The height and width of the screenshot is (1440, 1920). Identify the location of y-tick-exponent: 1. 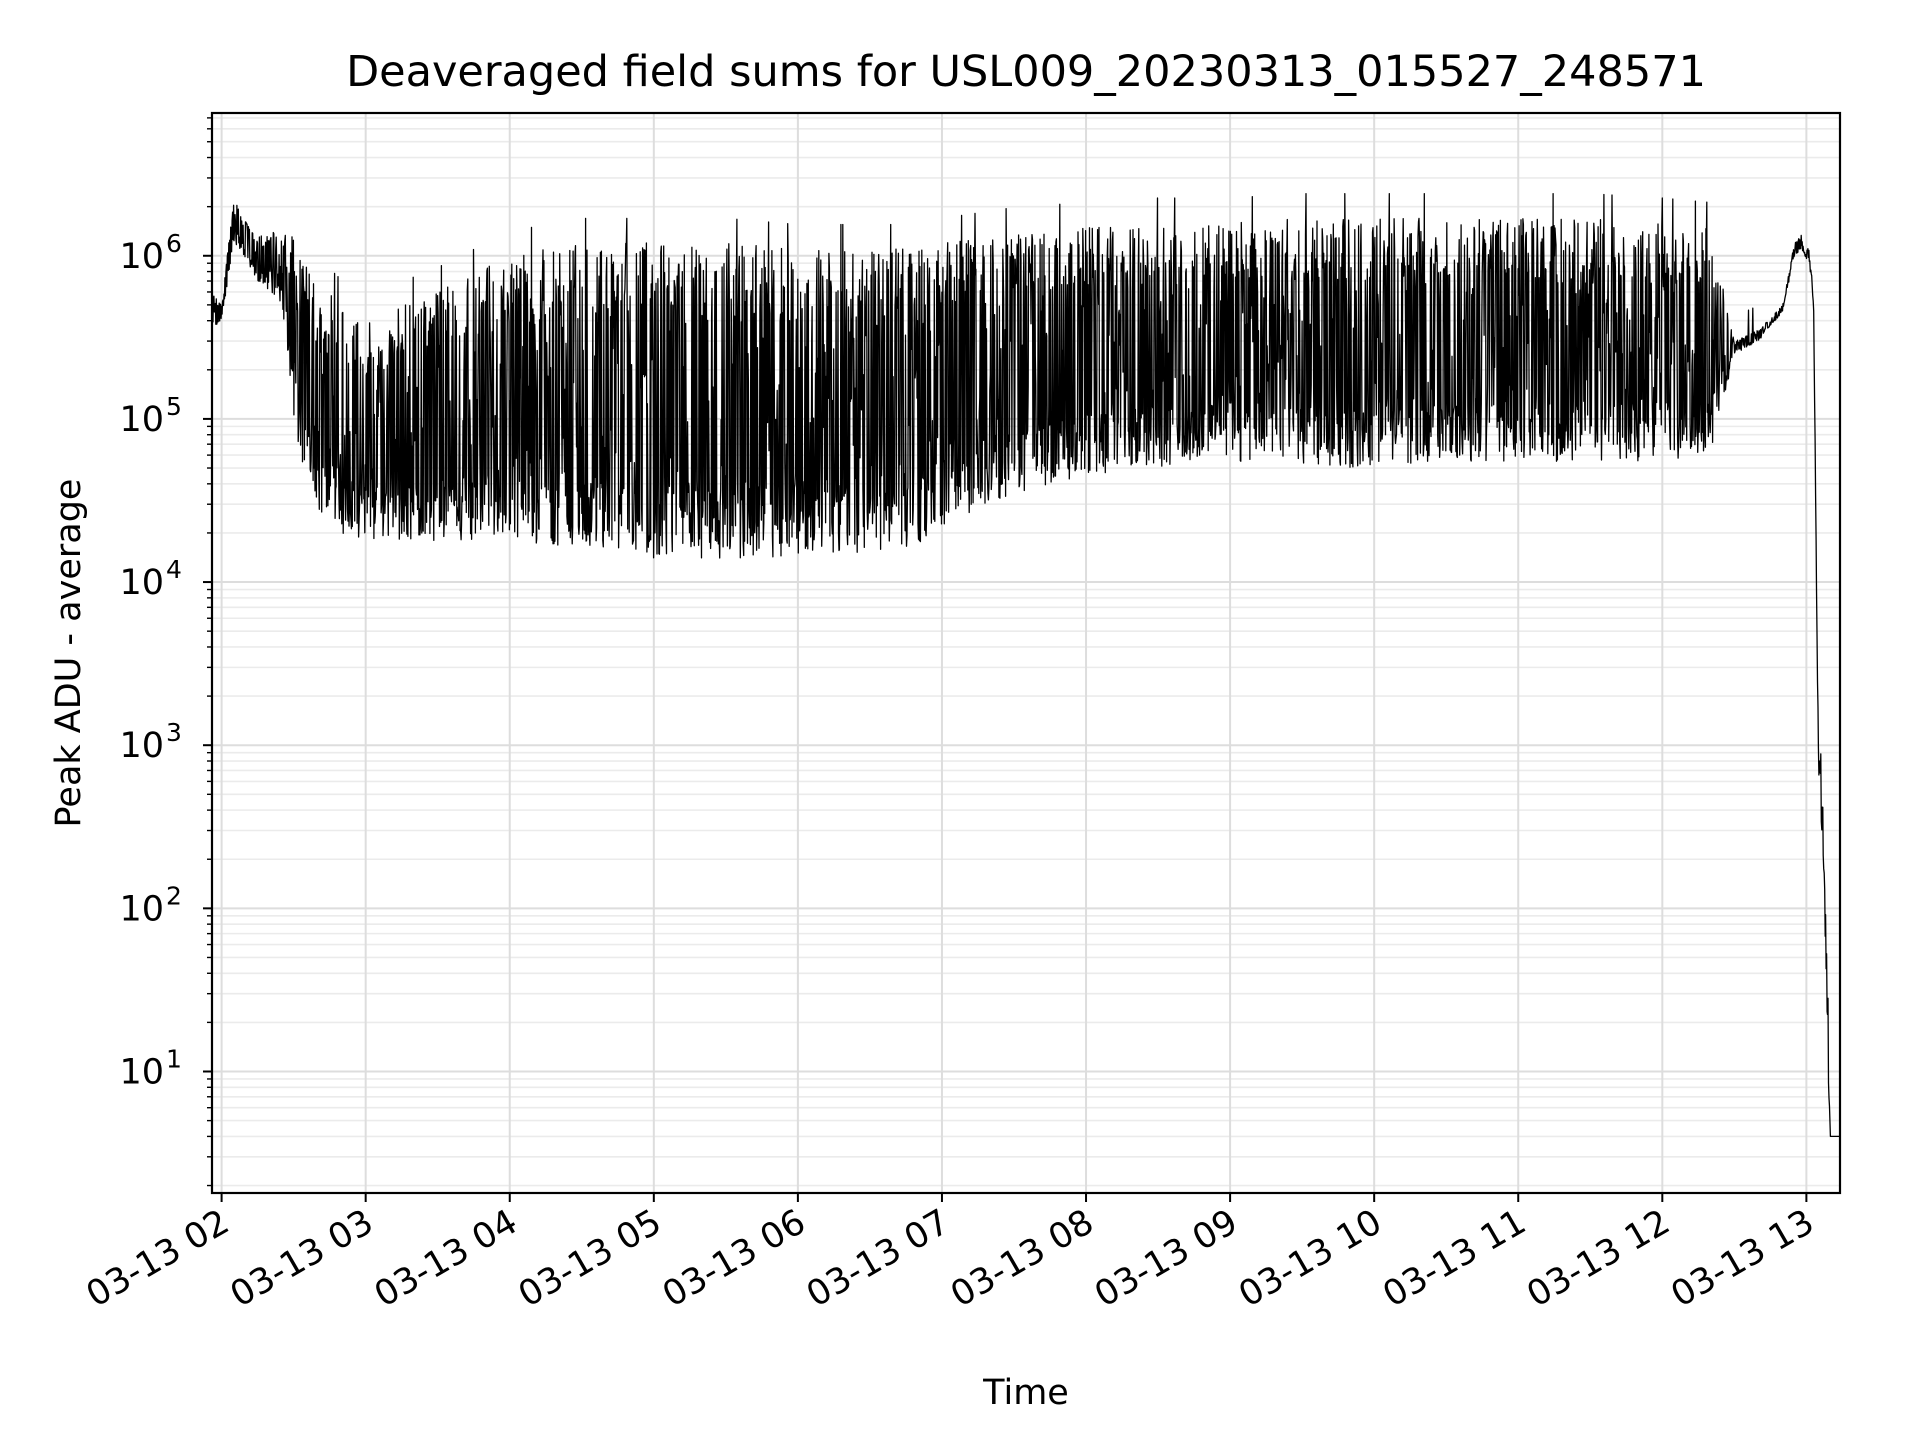
(174, 1058).